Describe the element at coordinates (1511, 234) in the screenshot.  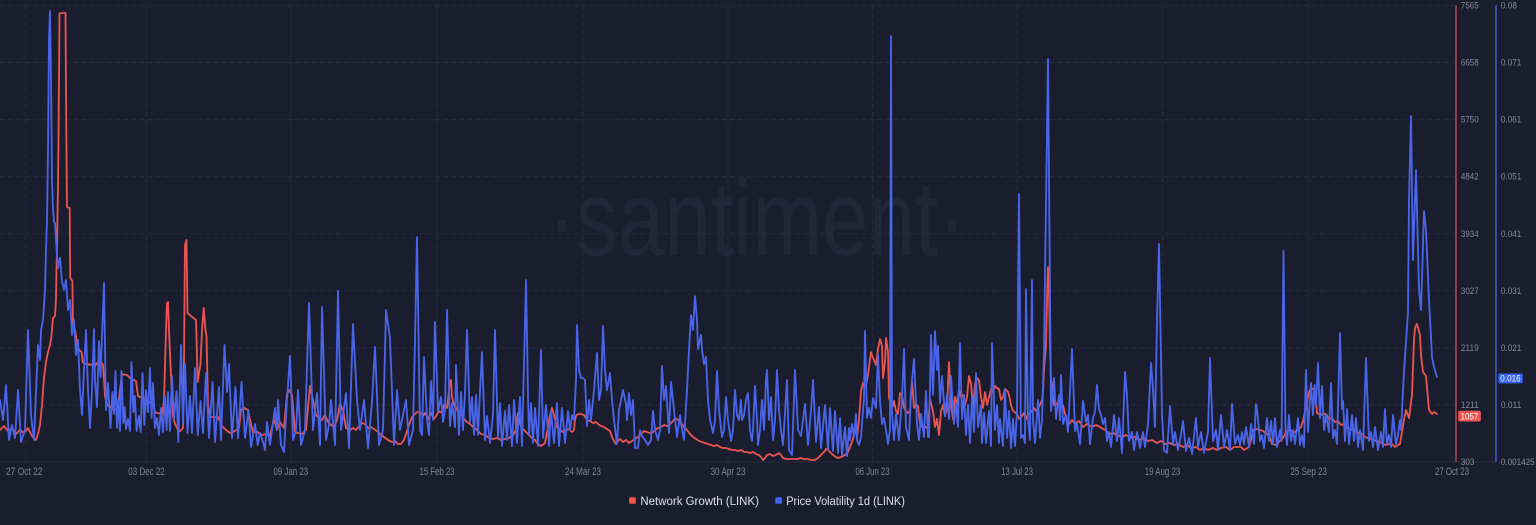
I see `svg-text: 0.041` at that location.